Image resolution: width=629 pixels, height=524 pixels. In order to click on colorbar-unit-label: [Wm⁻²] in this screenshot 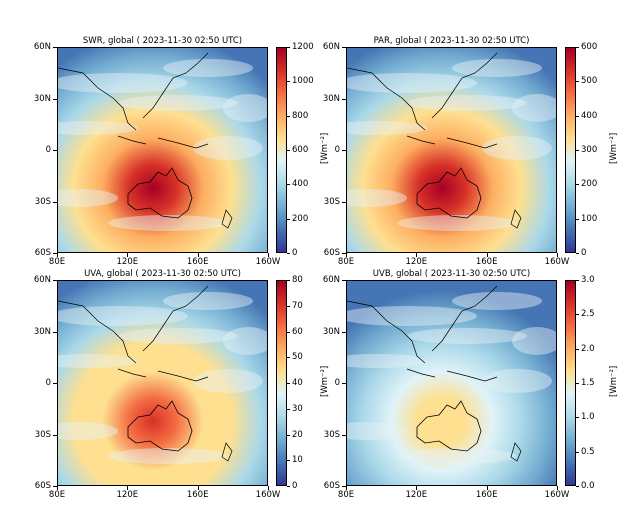, I will do `click(614, 381)`.